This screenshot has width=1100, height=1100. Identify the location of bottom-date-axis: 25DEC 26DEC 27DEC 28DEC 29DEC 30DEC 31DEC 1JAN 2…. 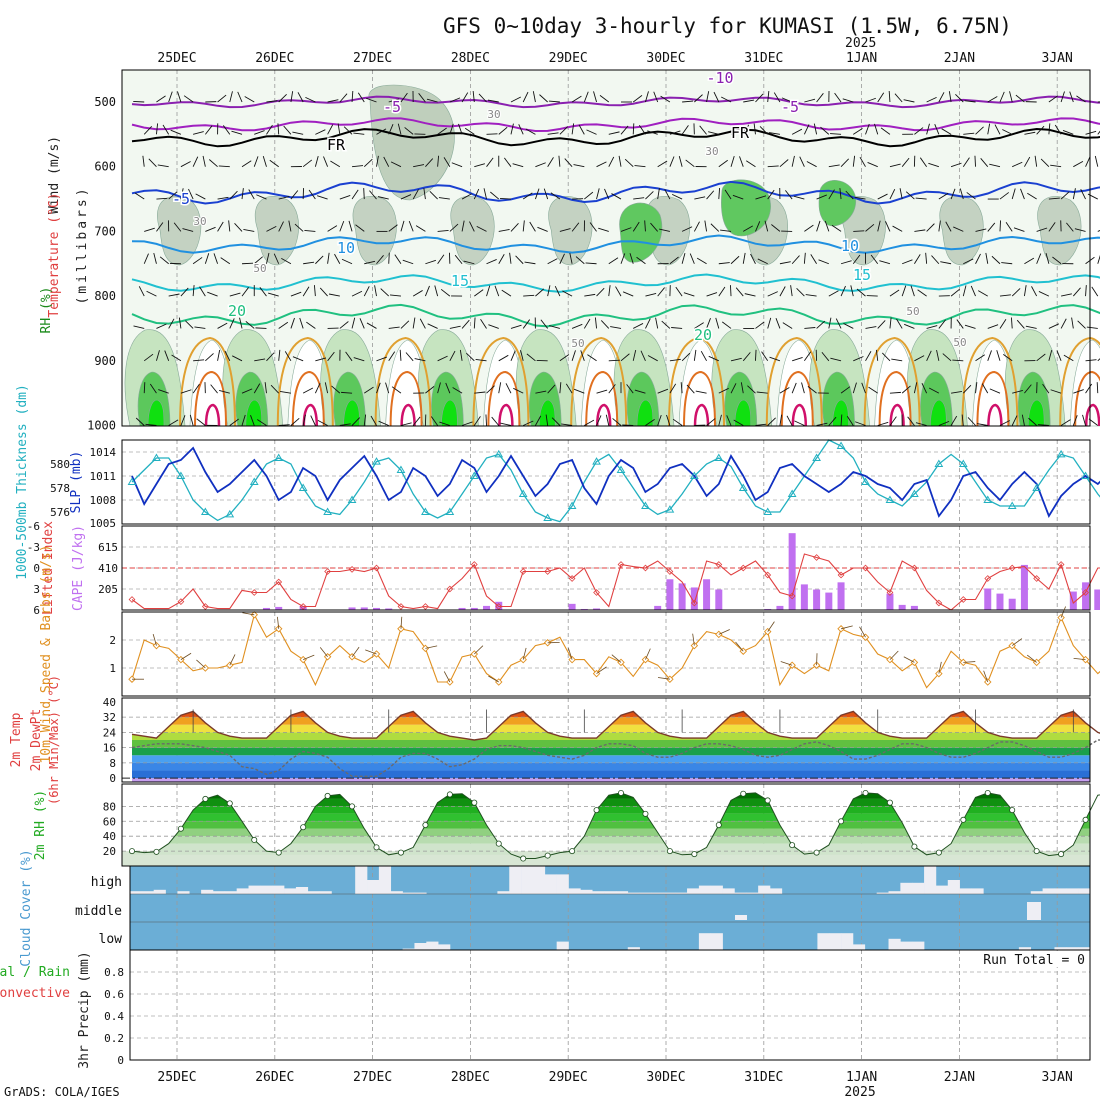
(614, 1077).